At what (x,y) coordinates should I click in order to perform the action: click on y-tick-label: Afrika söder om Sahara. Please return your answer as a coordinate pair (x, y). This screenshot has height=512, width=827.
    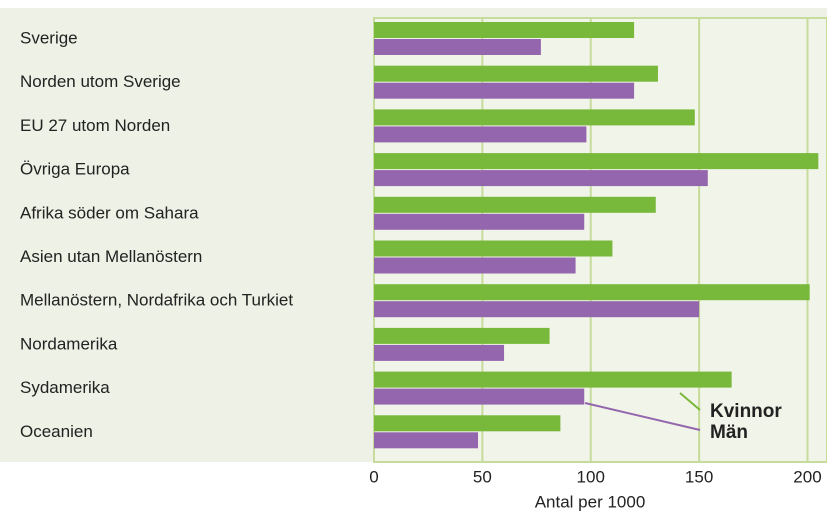
    Looking at the image, I should click on (109, 212).